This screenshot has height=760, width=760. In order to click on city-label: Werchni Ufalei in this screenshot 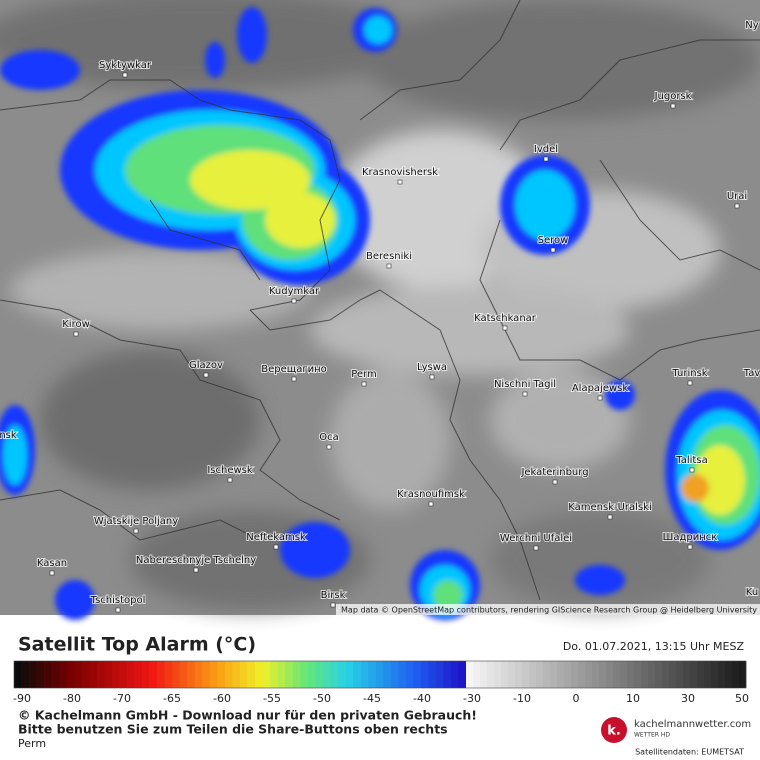, I will do `click(536, 538)`.